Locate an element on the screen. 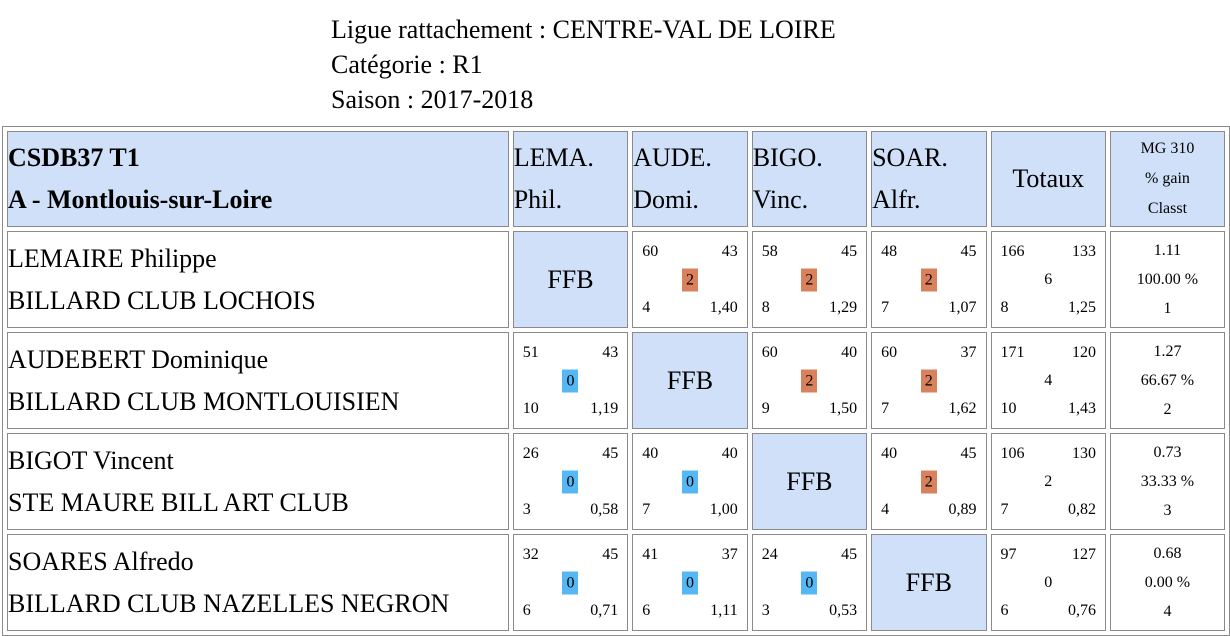 This screenshot has height=636, width=1230. totals-cell: 106 130 2 7 0,82 is located at coordinates (1048, 481).